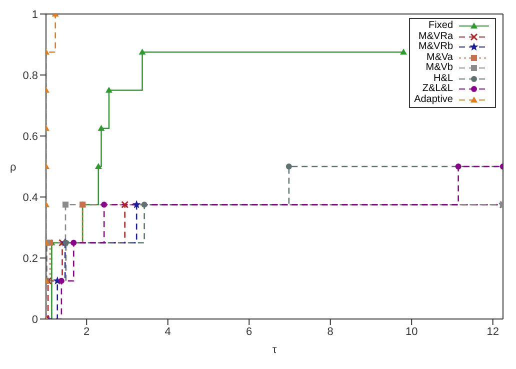 The width and height of the screenshot is (516, 369). Describe the element at coordinates (35, 14) in the screenshot. I see `y-tick-label: 1` at that location.